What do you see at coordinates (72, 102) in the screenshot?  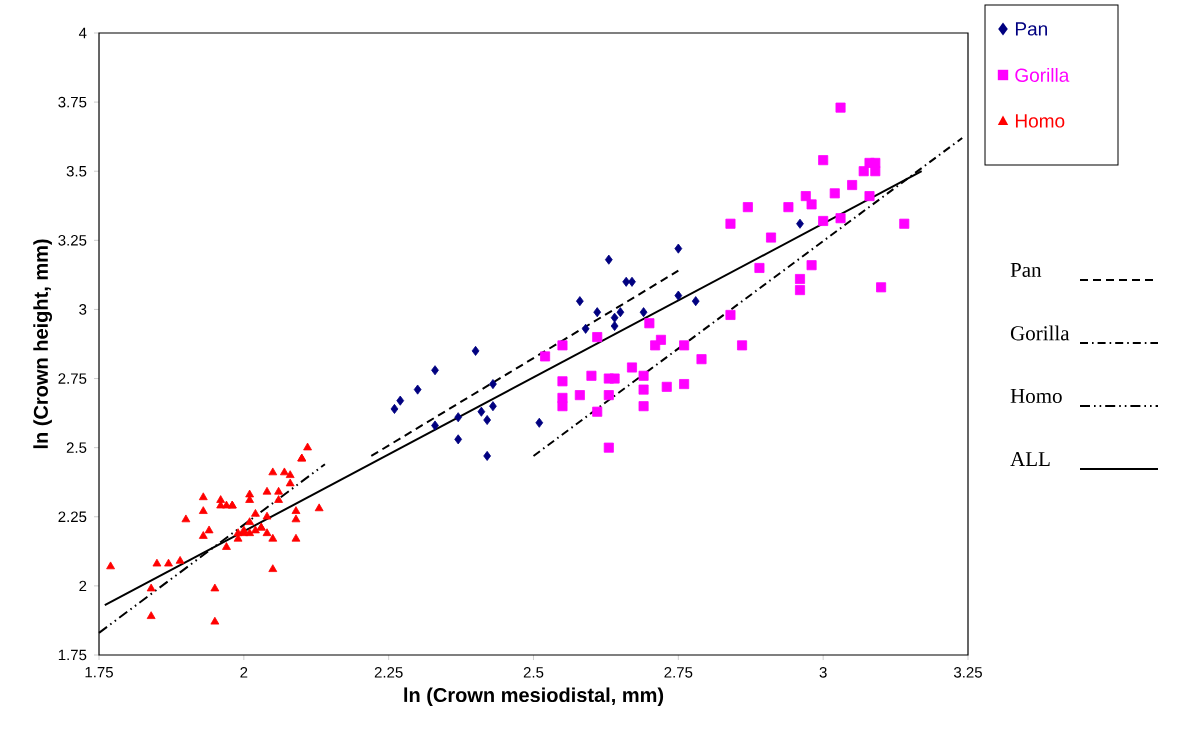 I see `y-tick-label: 3.75` at bounding box center [72, 102].